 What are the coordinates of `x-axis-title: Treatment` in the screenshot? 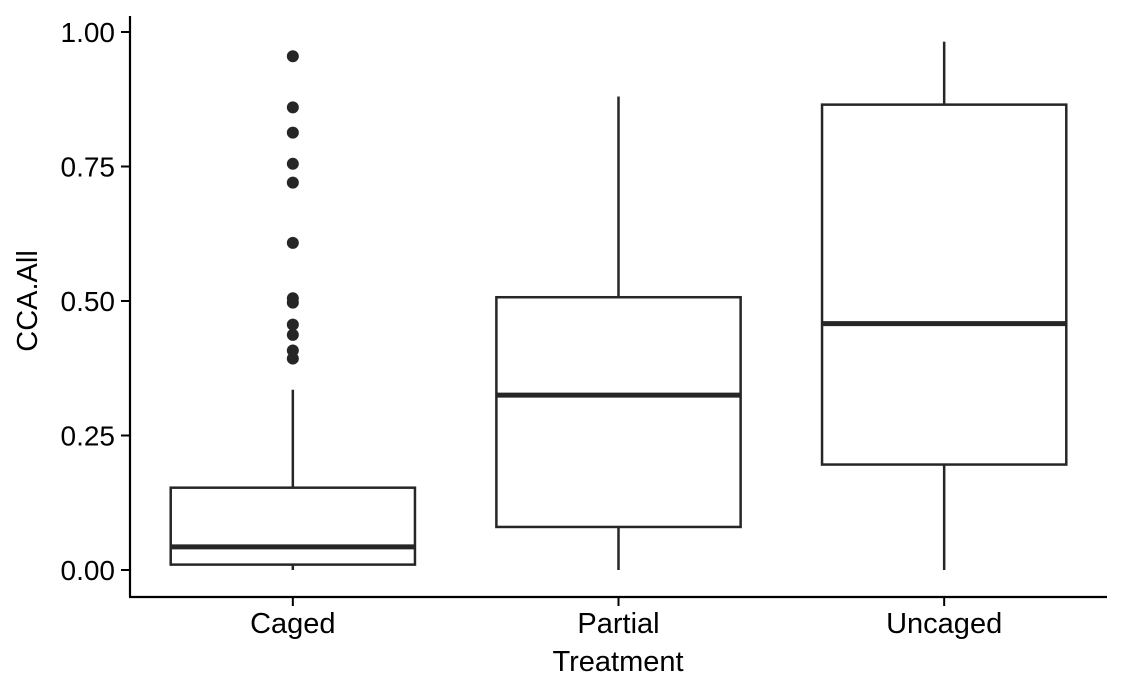 It's located at (617, 662).